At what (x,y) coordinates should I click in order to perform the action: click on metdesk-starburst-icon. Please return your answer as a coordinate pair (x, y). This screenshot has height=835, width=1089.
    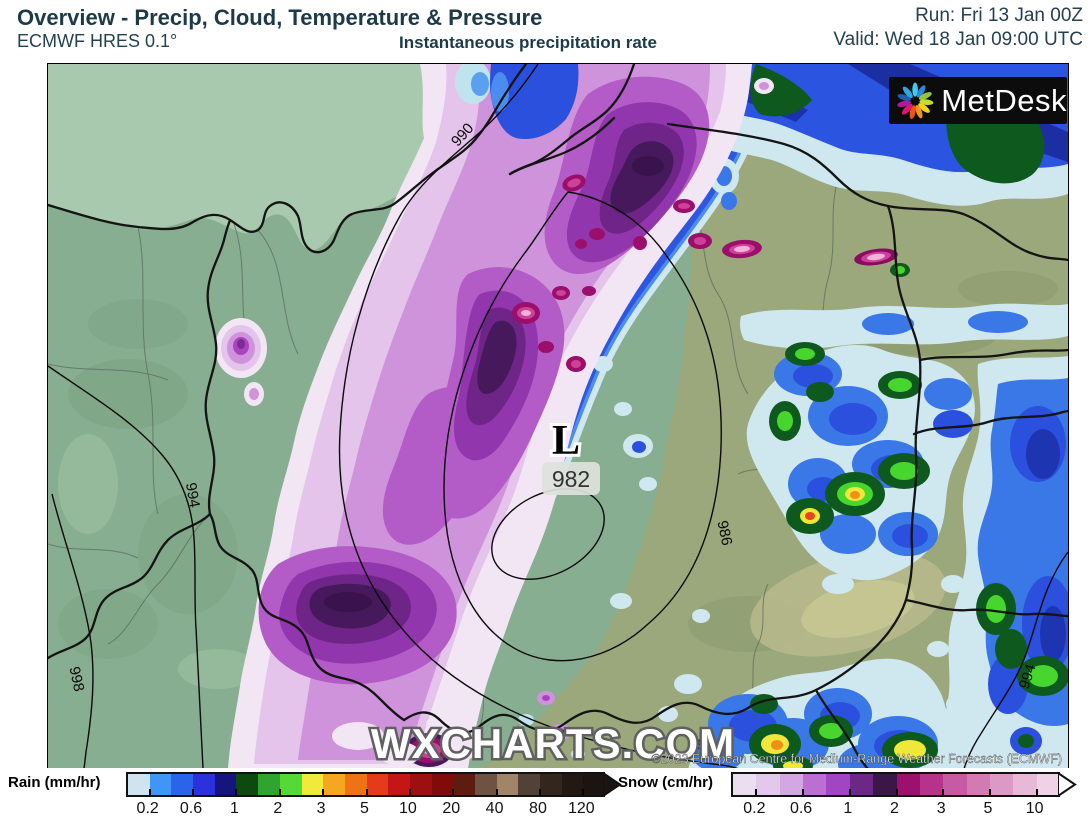
    Looking at the image, I should click on (915, 100).